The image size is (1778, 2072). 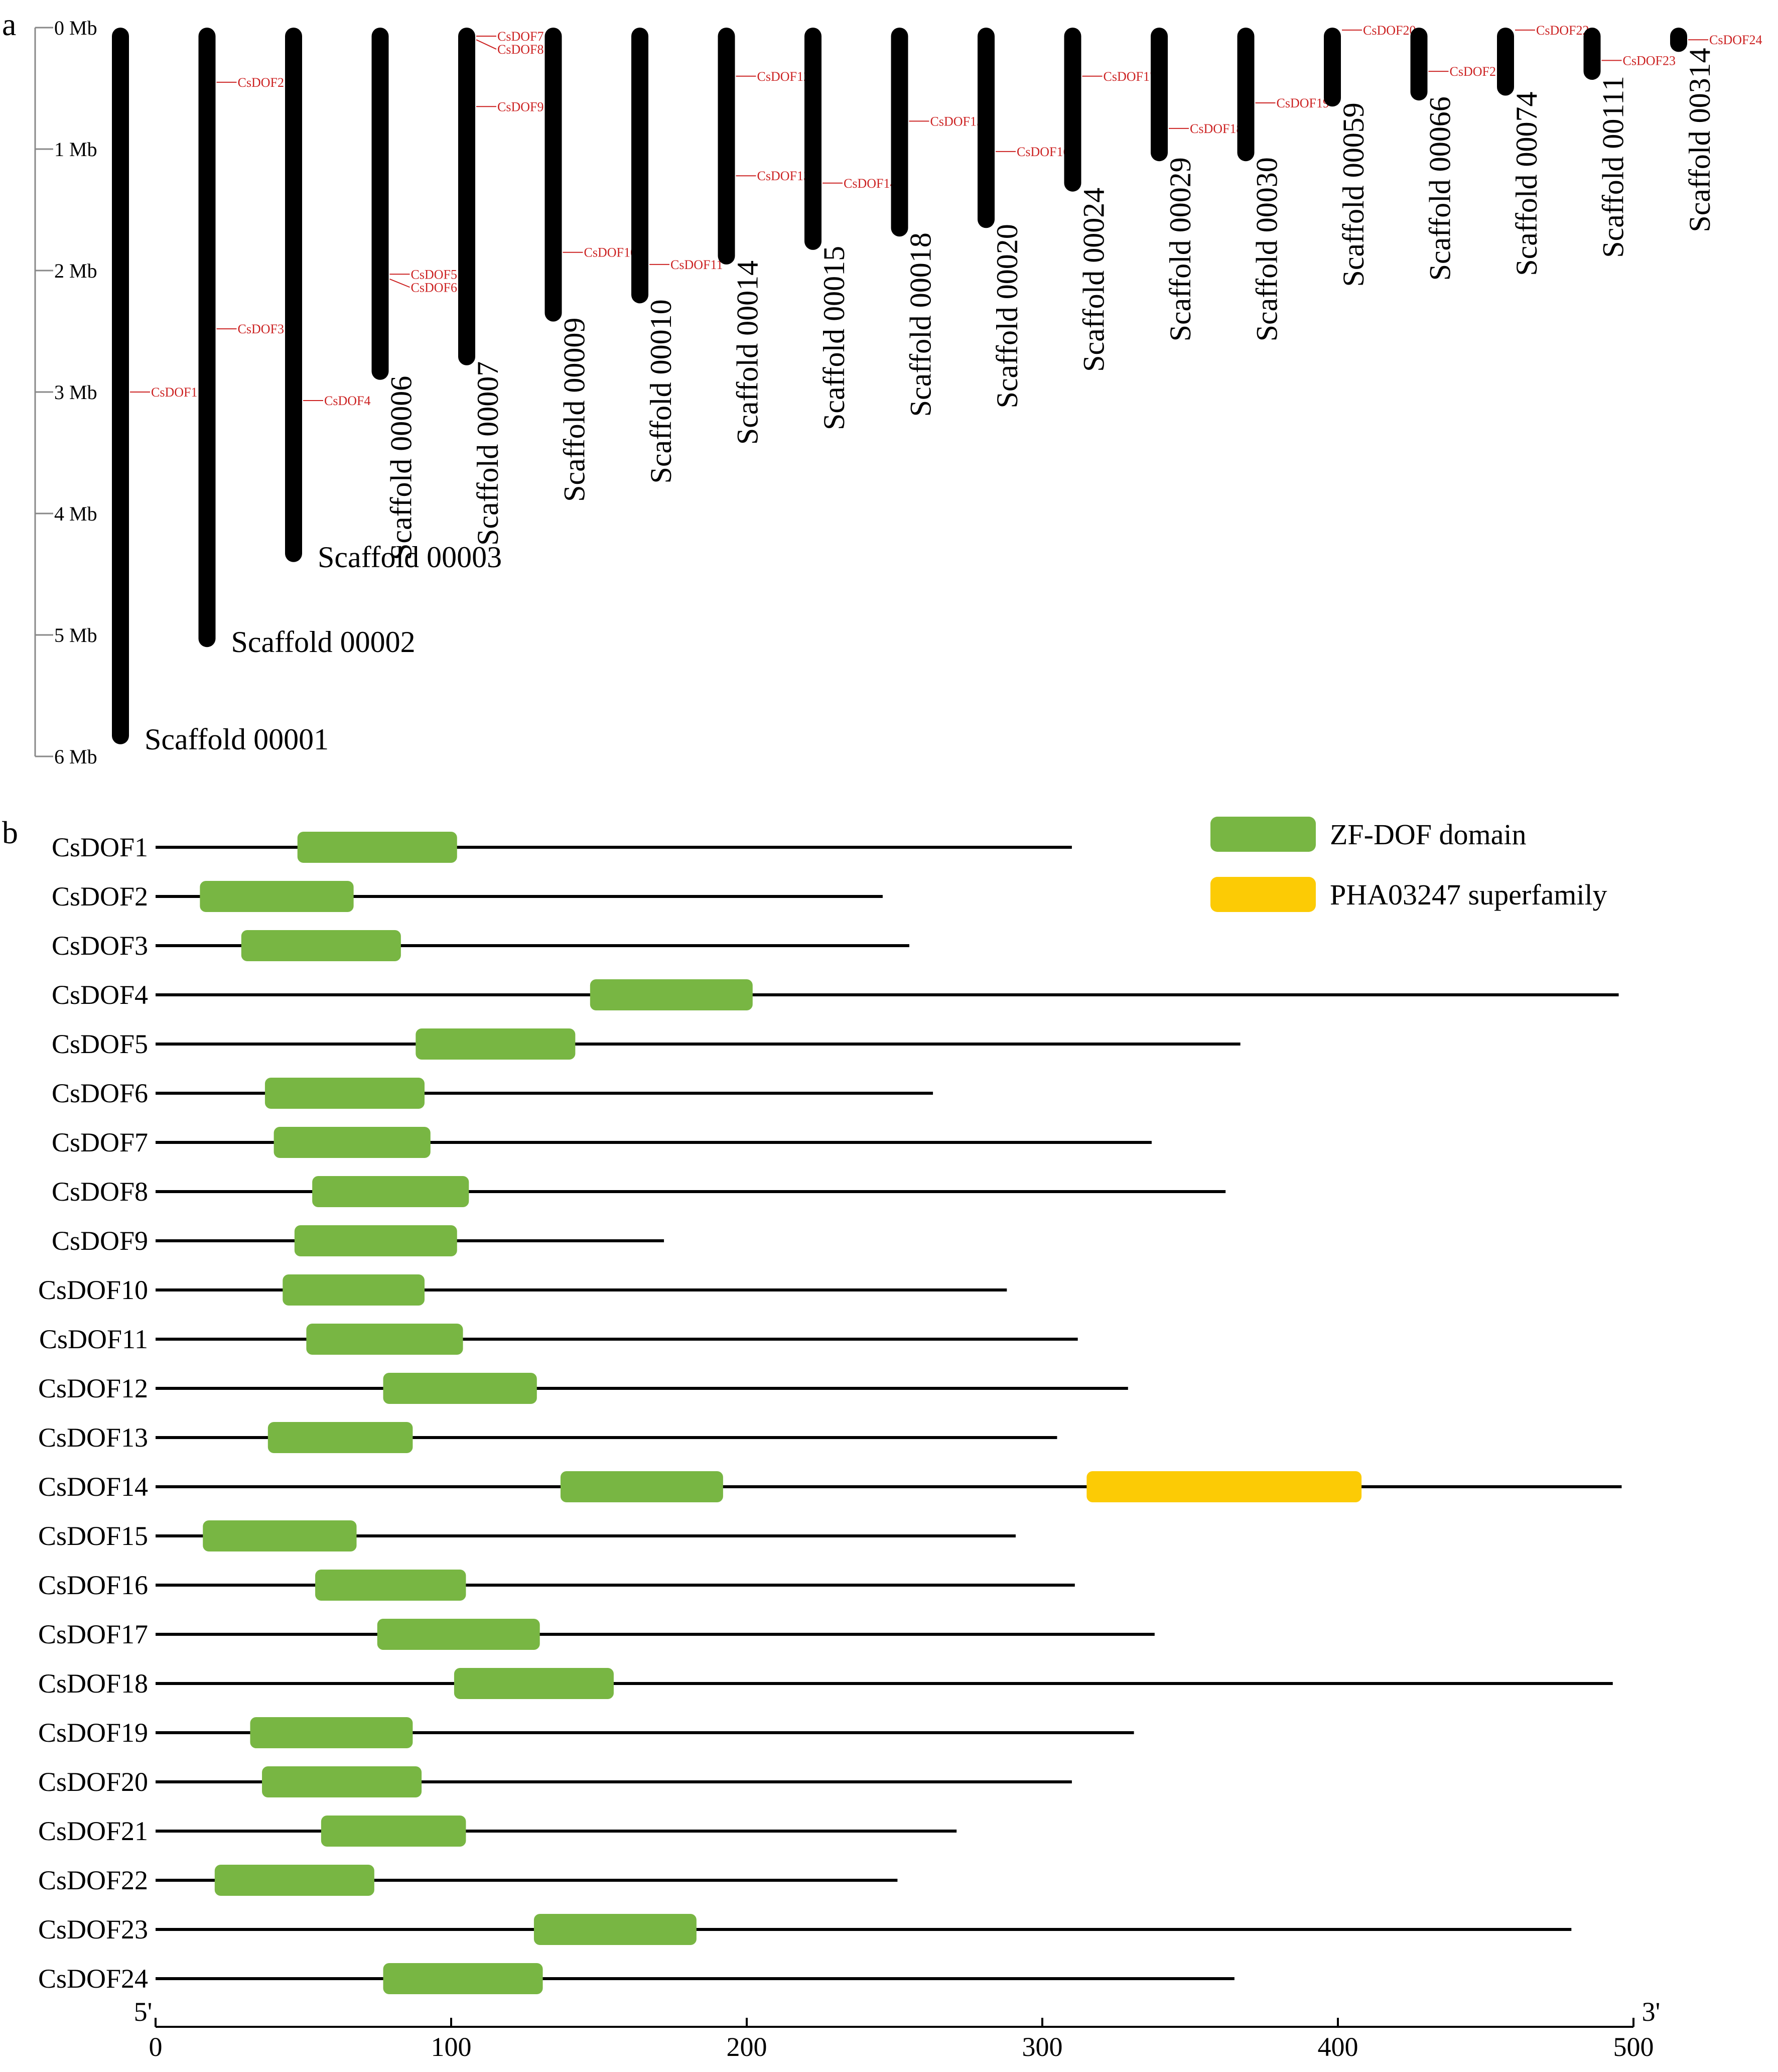 What do you see at coordinates (637, 1978) in the screenshot?
I see `protein-row: CsDOF24` at bounding box center [637, 1978].